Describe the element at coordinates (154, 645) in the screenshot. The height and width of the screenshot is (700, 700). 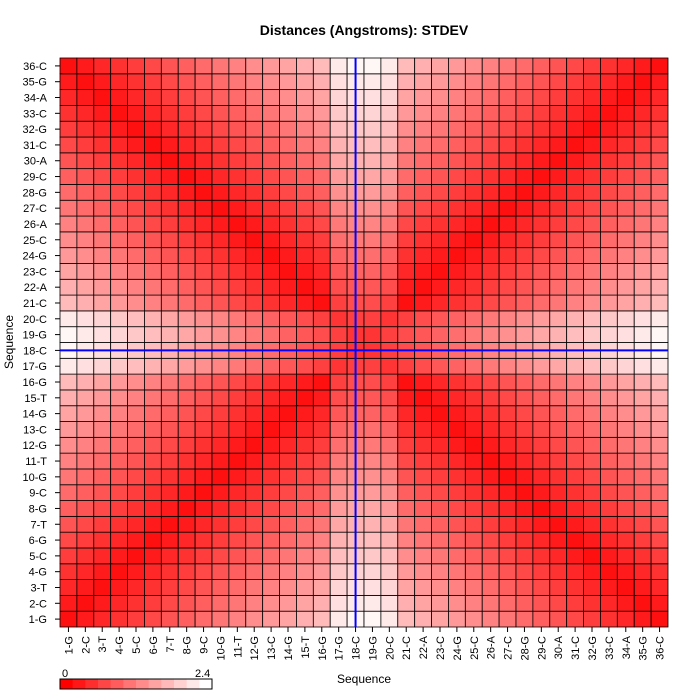
I see `x-tick-label: 6-G` at that location.